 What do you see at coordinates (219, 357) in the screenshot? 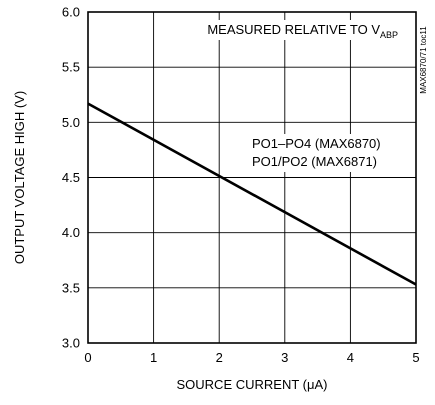
I see `x-tick-label: 2` at bounding box center [219, 357].